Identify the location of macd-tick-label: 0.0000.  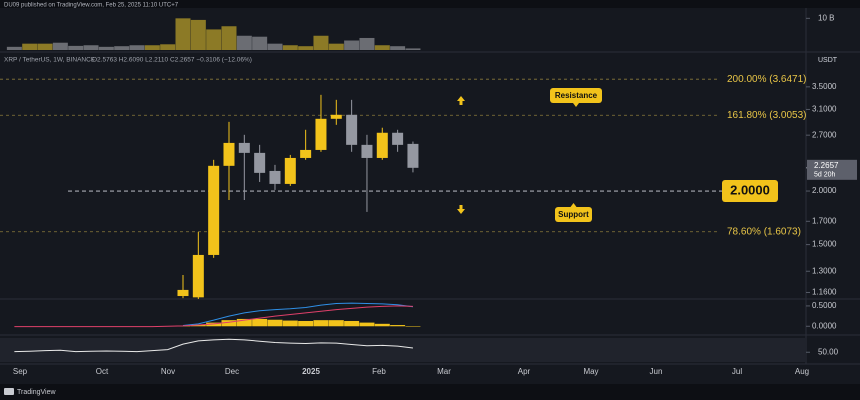
(824, 325).